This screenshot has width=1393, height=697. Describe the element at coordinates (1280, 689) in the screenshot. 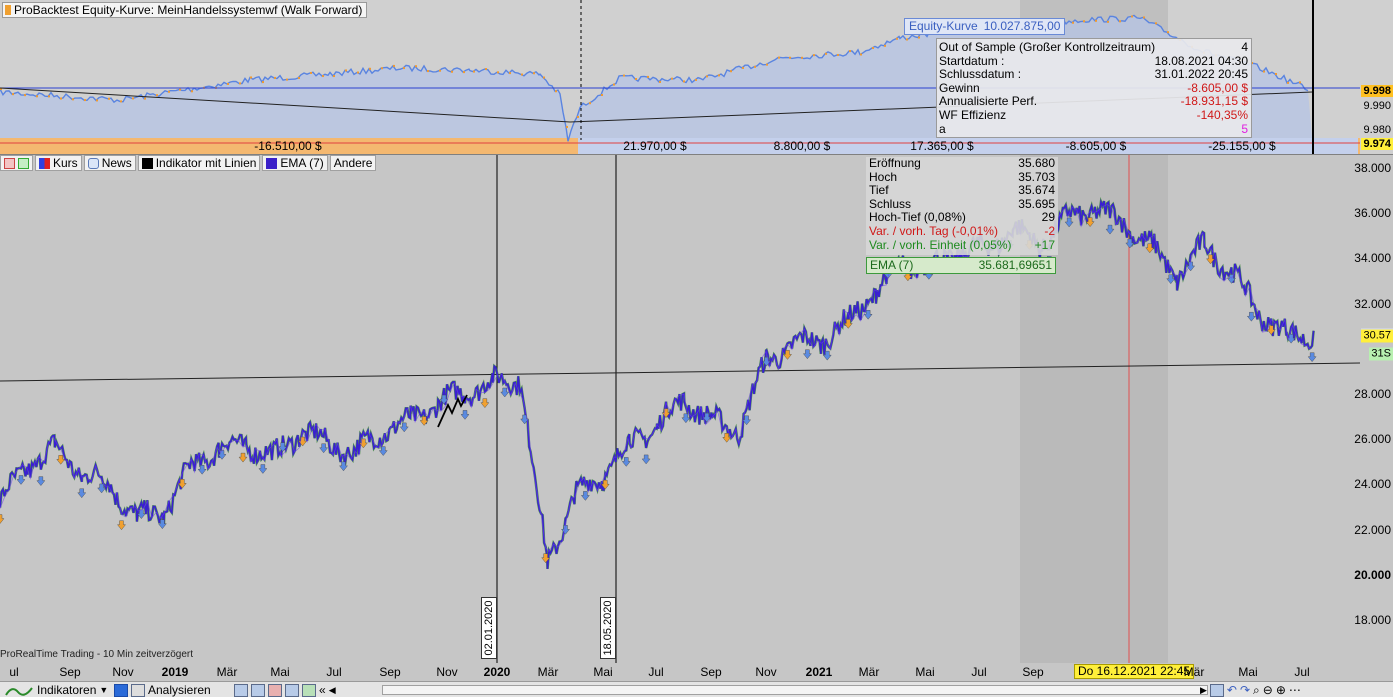

I see `zoom-in-icon: ⊕` at that location.